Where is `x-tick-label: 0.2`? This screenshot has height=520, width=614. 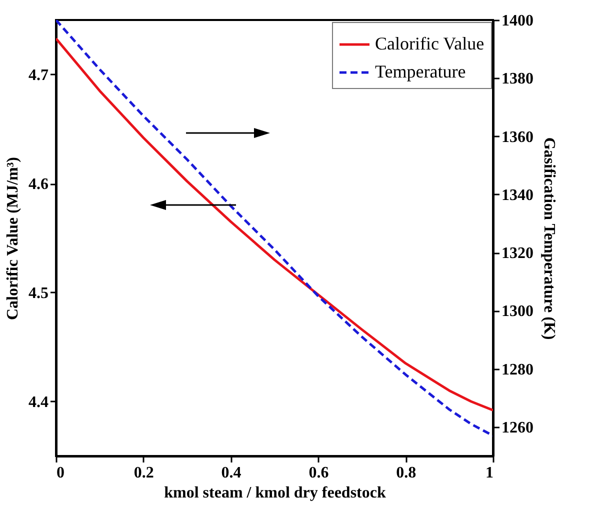
x-tick-label: 0.2 is located at coordinates (144, 473).